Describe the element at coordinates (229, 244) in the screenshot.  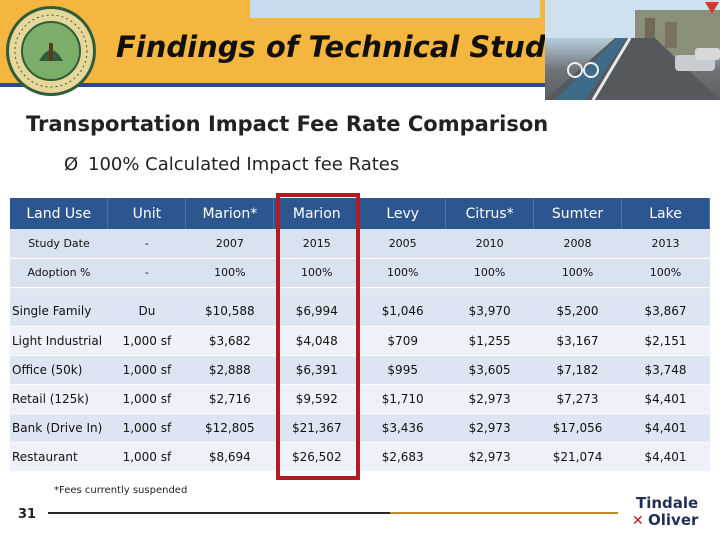
I see `table-cell: 2007` at that location.